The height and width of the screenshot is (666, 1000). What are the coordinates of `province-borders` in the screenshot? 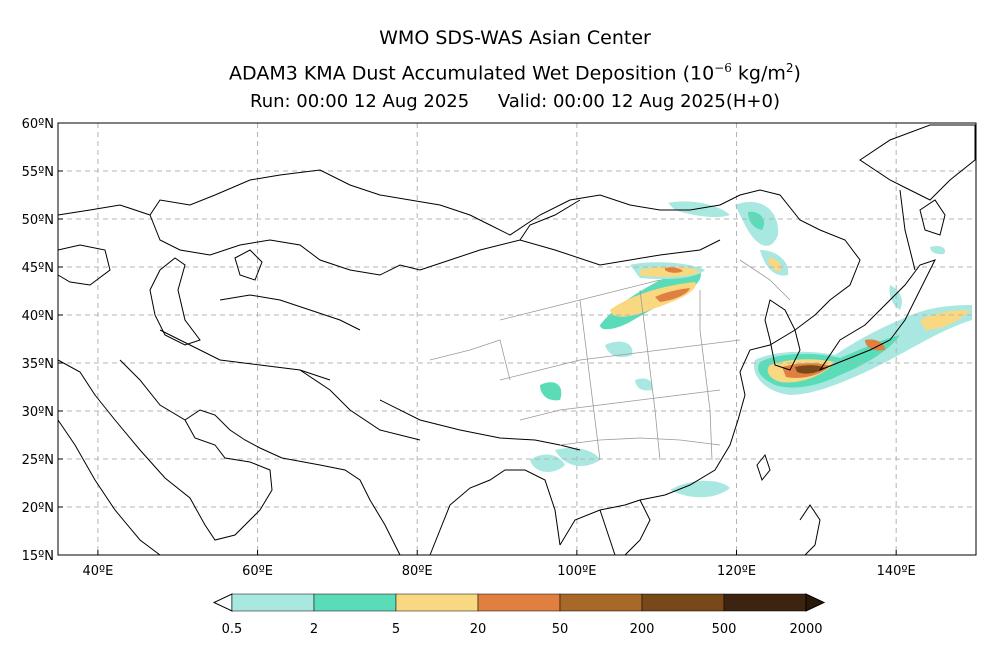 It's located at (610, 360).